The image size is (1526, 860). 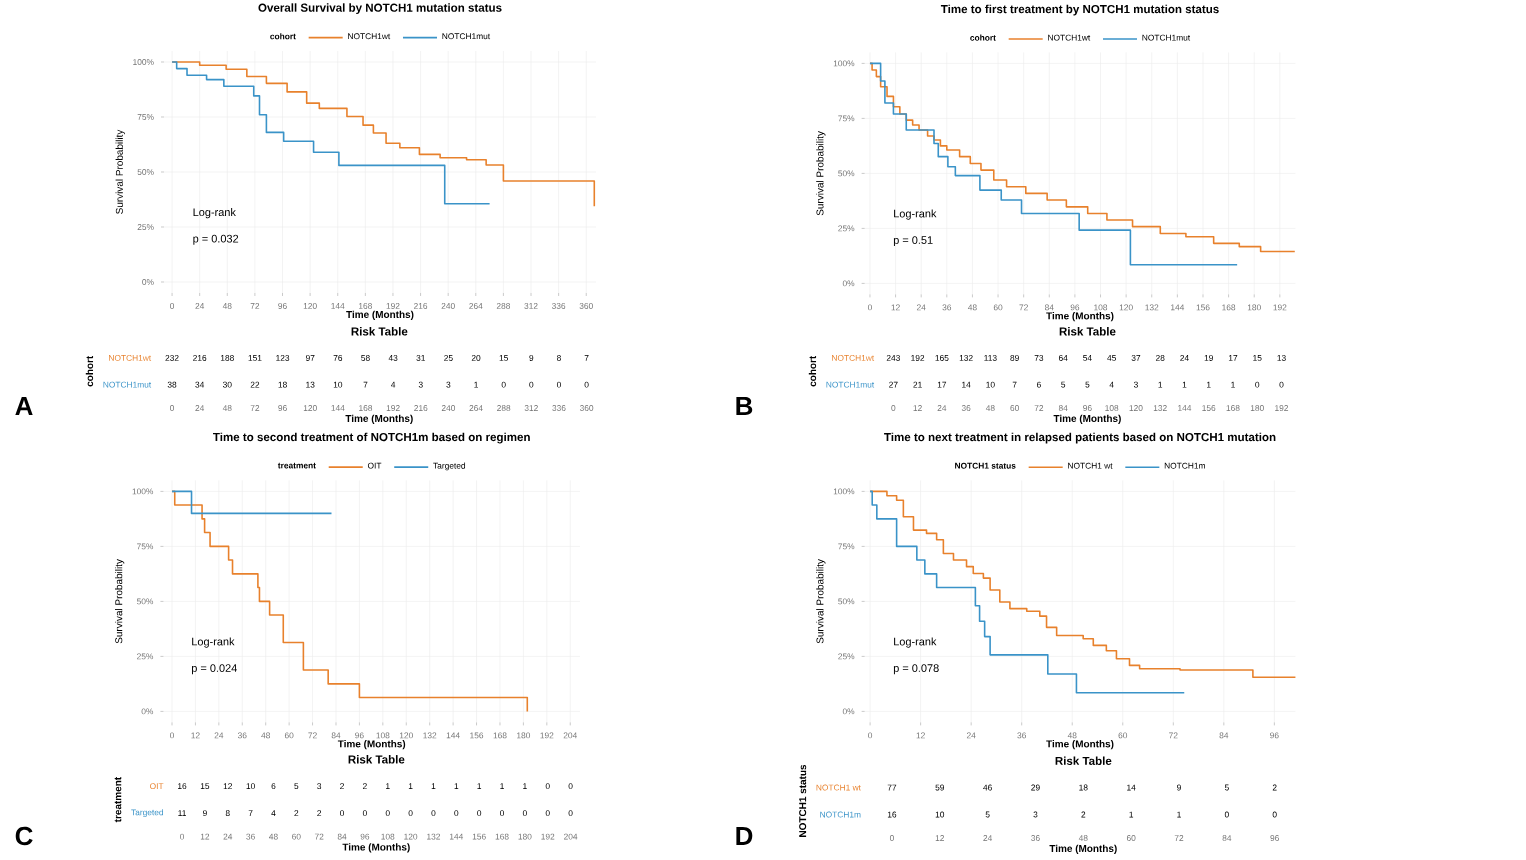 What do you see at coordinates (744, 406) in the screenshot?
I see `text: B` at bounding box center [744, 406].